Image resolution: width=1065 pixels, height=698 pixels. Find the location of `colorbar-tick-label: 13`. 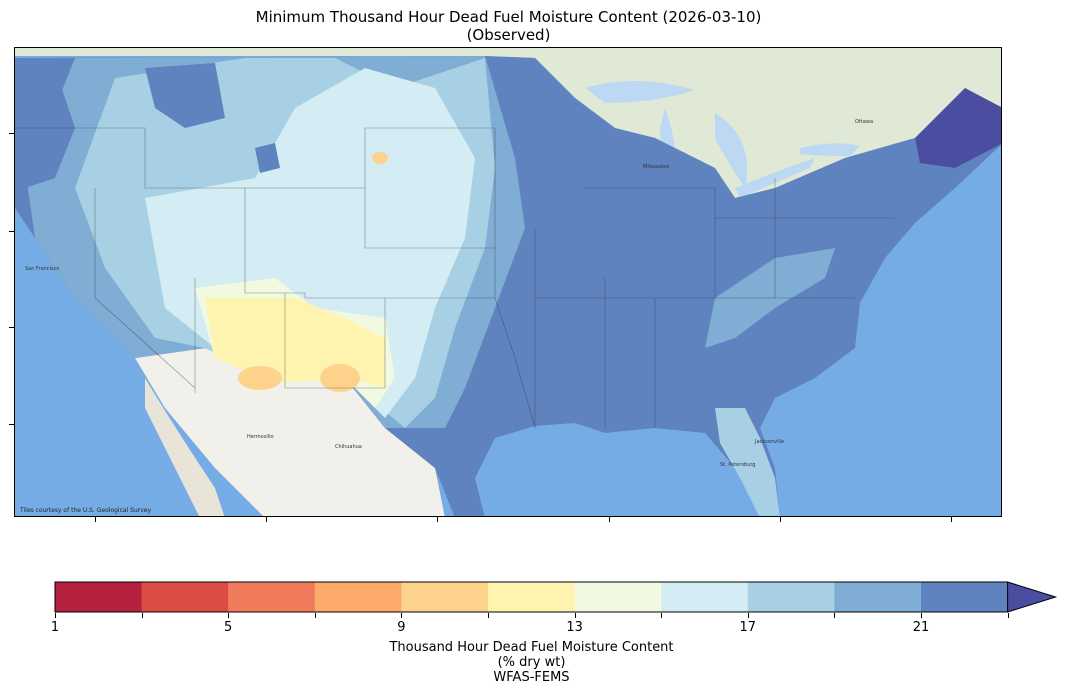

colorbar-tick-label: 13 is located at coordinates (574, 627).